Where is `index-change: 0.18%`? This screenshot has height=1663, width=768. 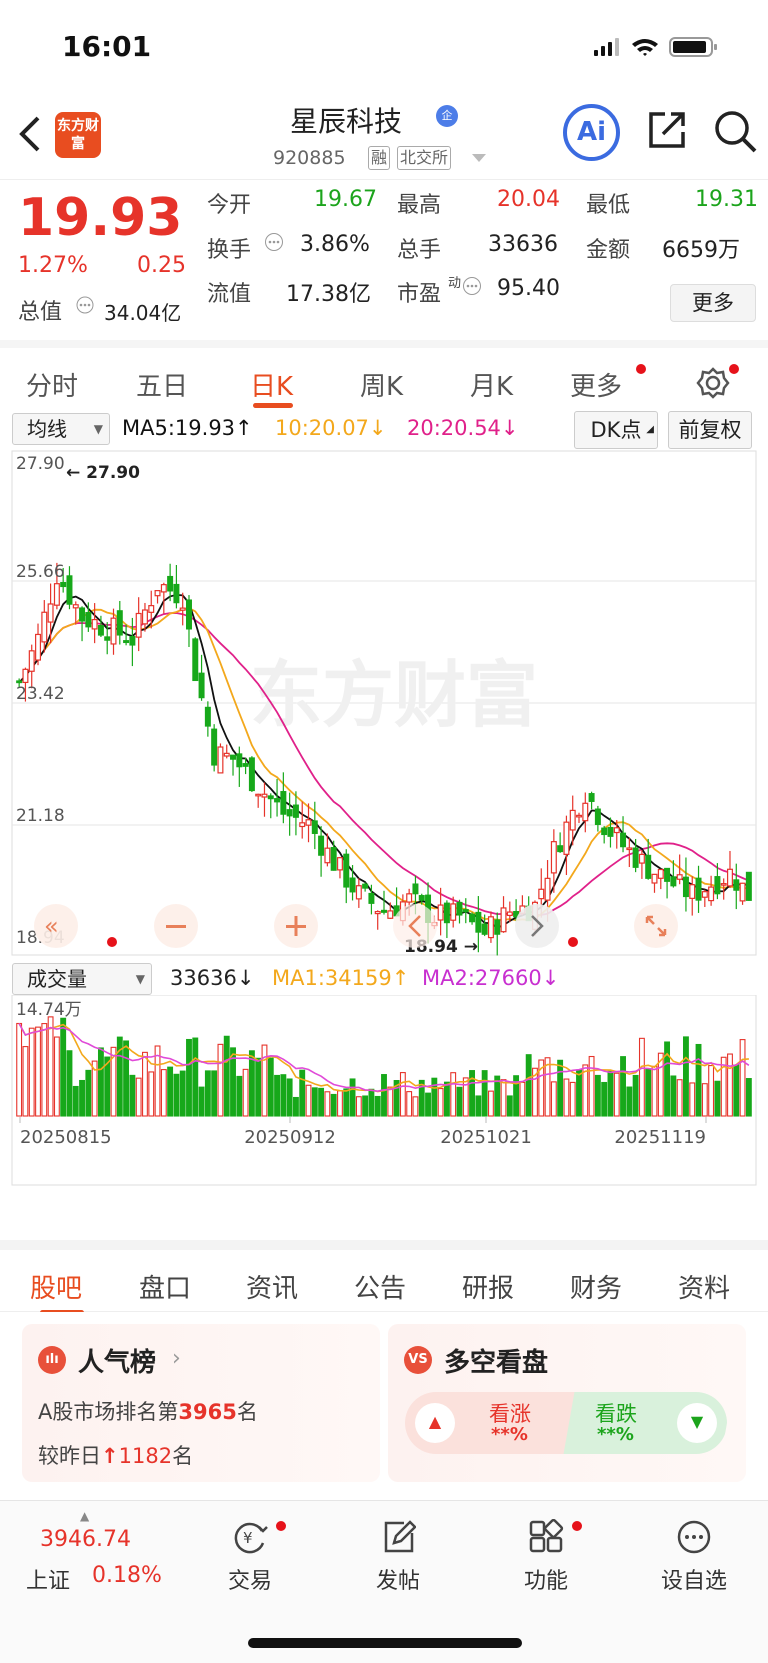
index-change: 0.18% is located at coordinates (127, 1575).